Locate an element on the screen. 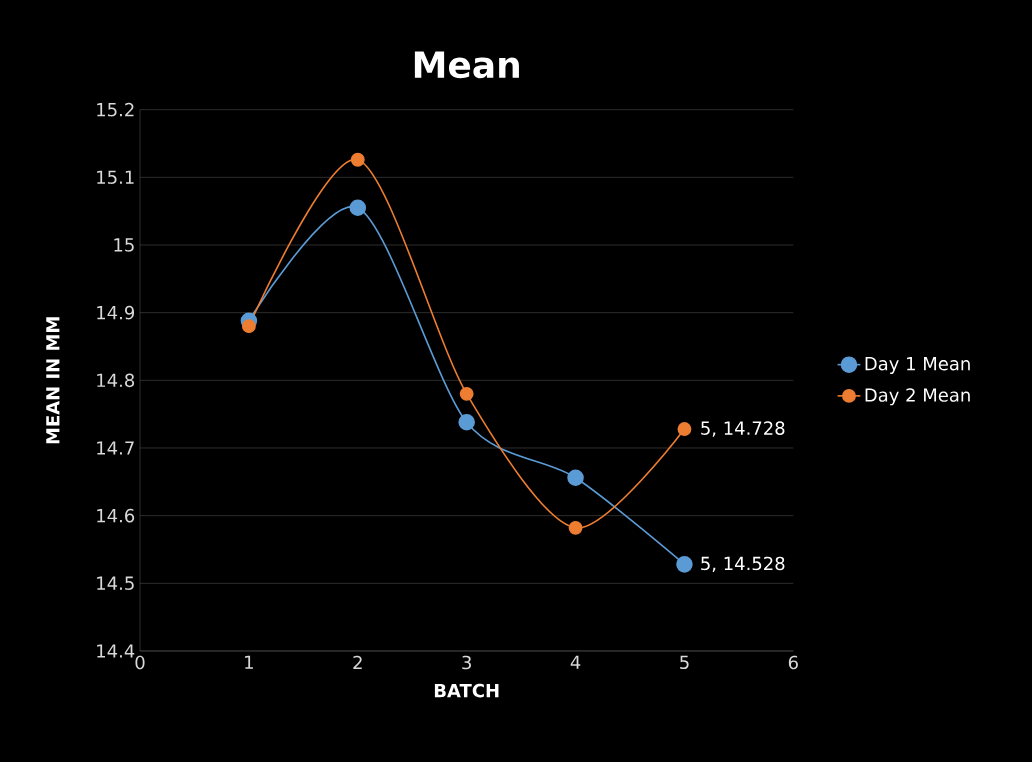 The height and width of the screenshot is (762, 1032). y-tick-label: 14.6 is located at coordinates (116, 515).